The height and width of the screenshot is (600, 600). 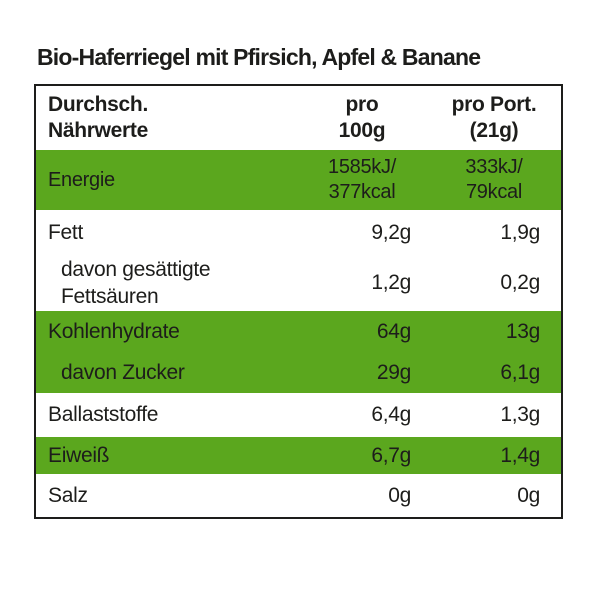 I want to click on value-per-portion: 333kJ/ 79kcal, so click(x=494, y=179).